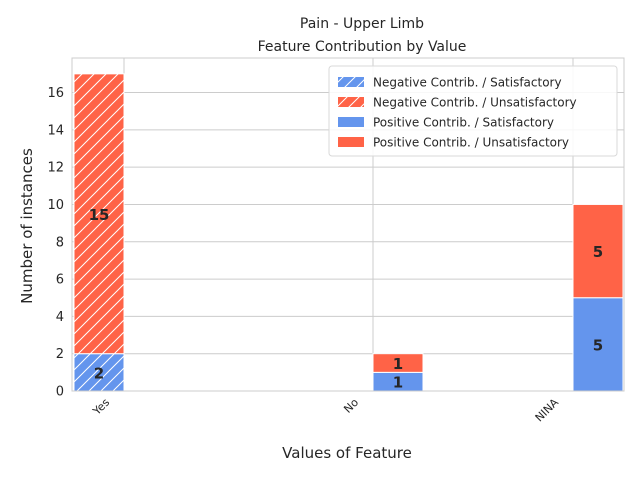  What do you see at coordinates (60, 392) in the screenshot?
I see `y-tick-label: 0` at bounding box center [60, 392].